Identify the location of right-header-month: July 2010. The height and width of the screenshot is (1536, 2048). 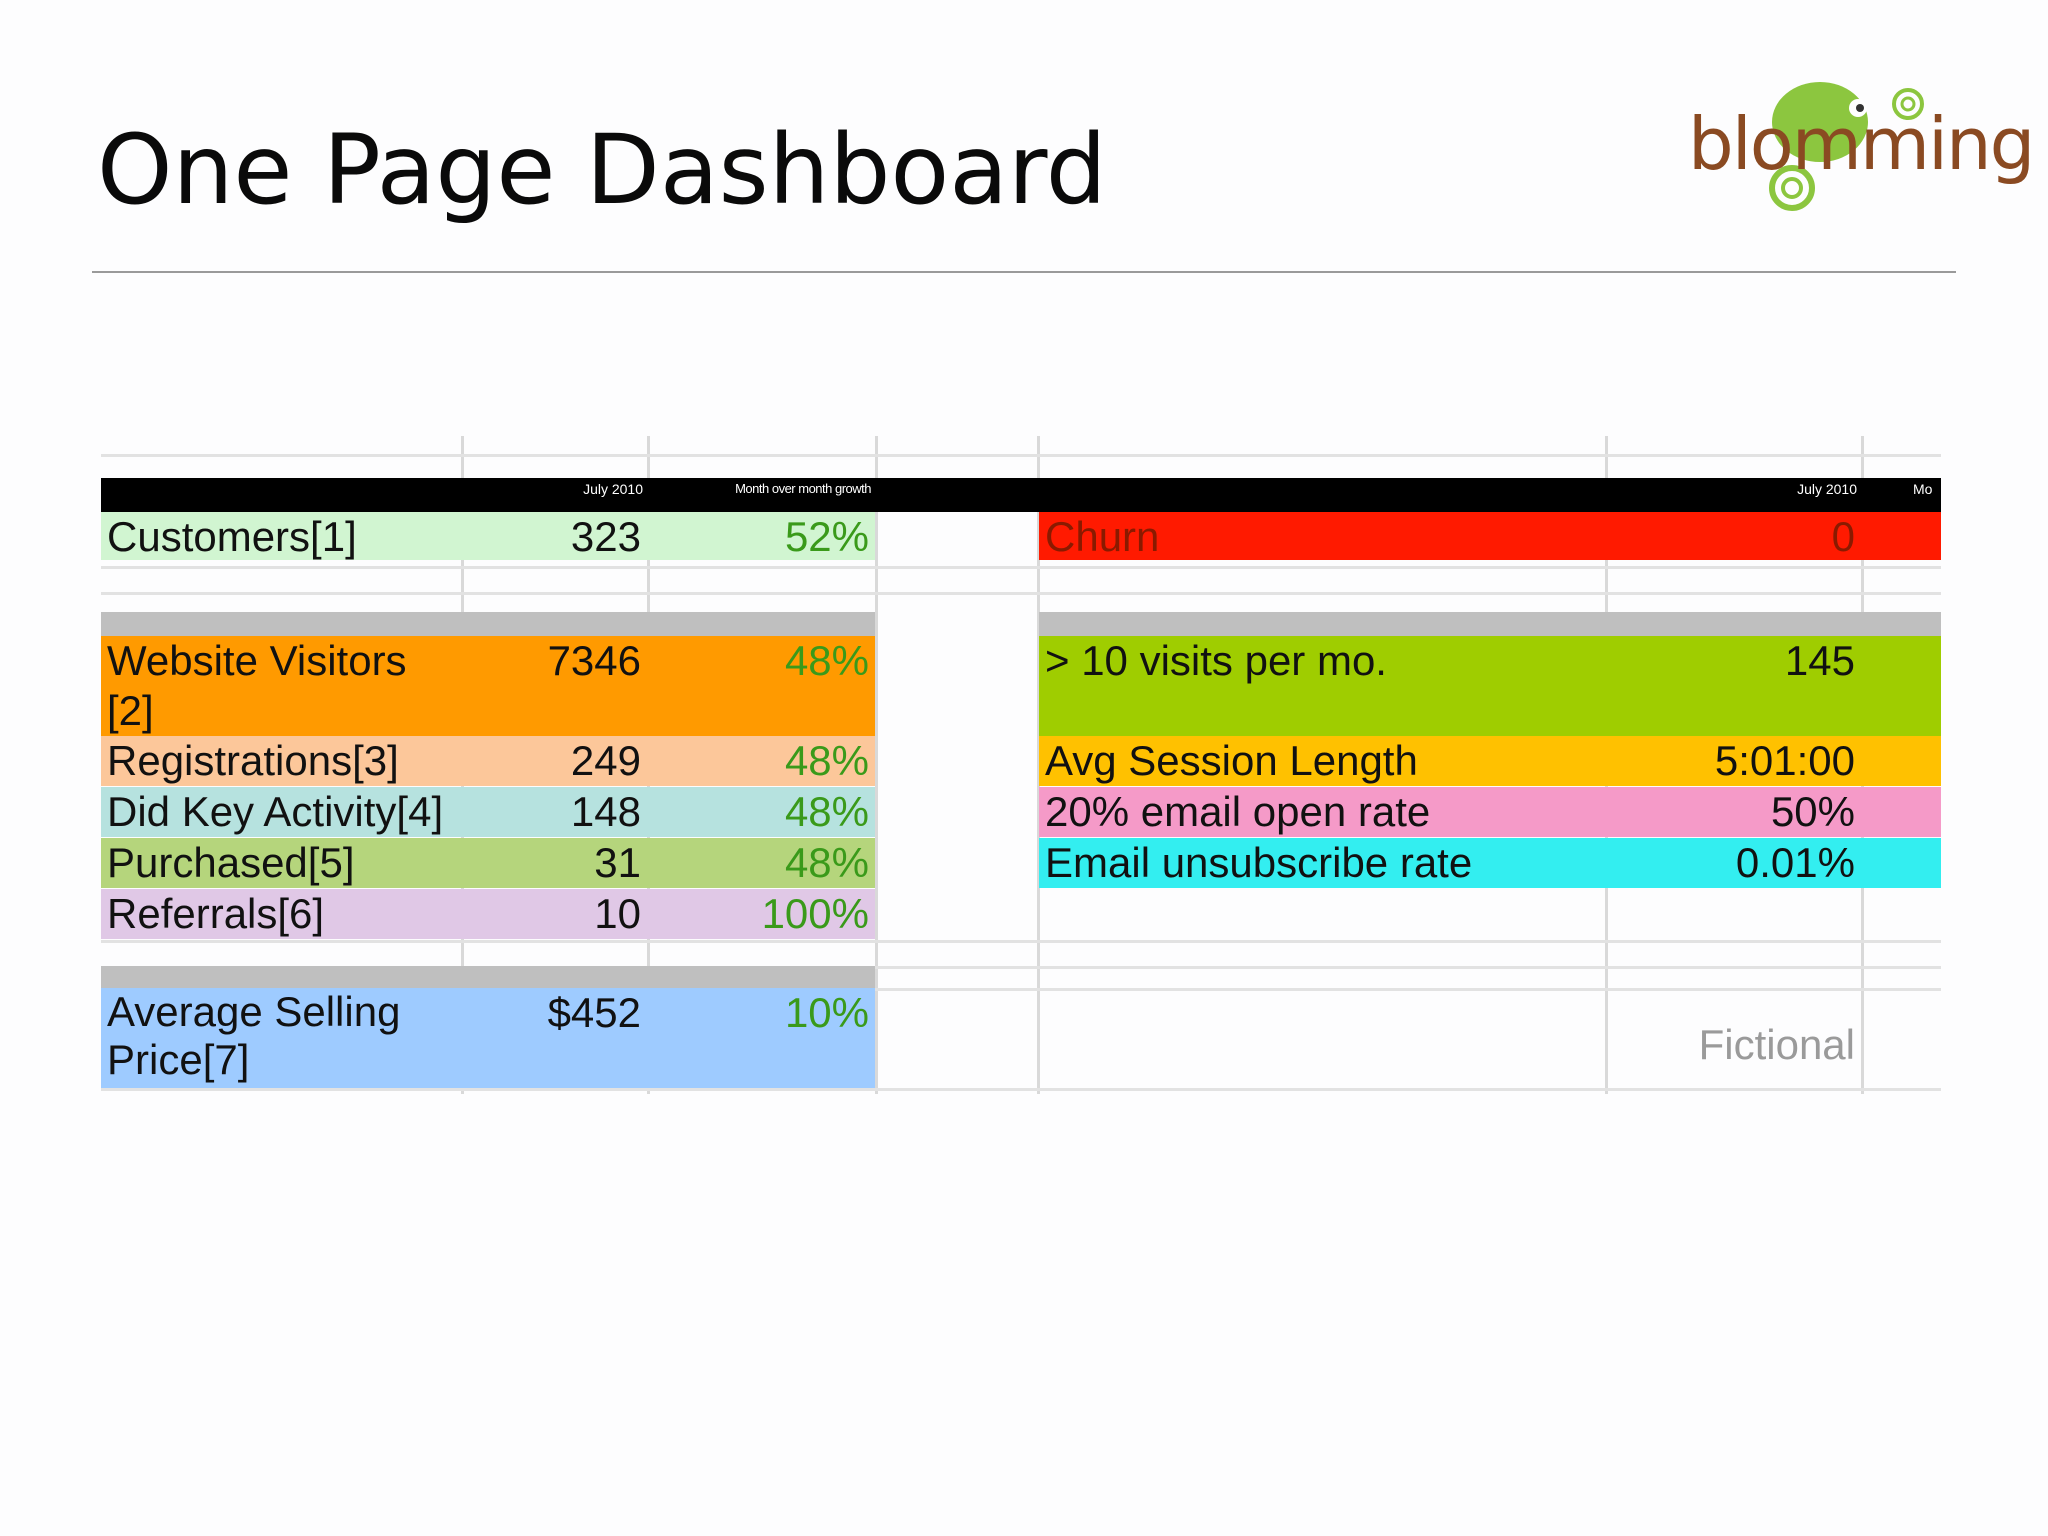
(1827, 489).